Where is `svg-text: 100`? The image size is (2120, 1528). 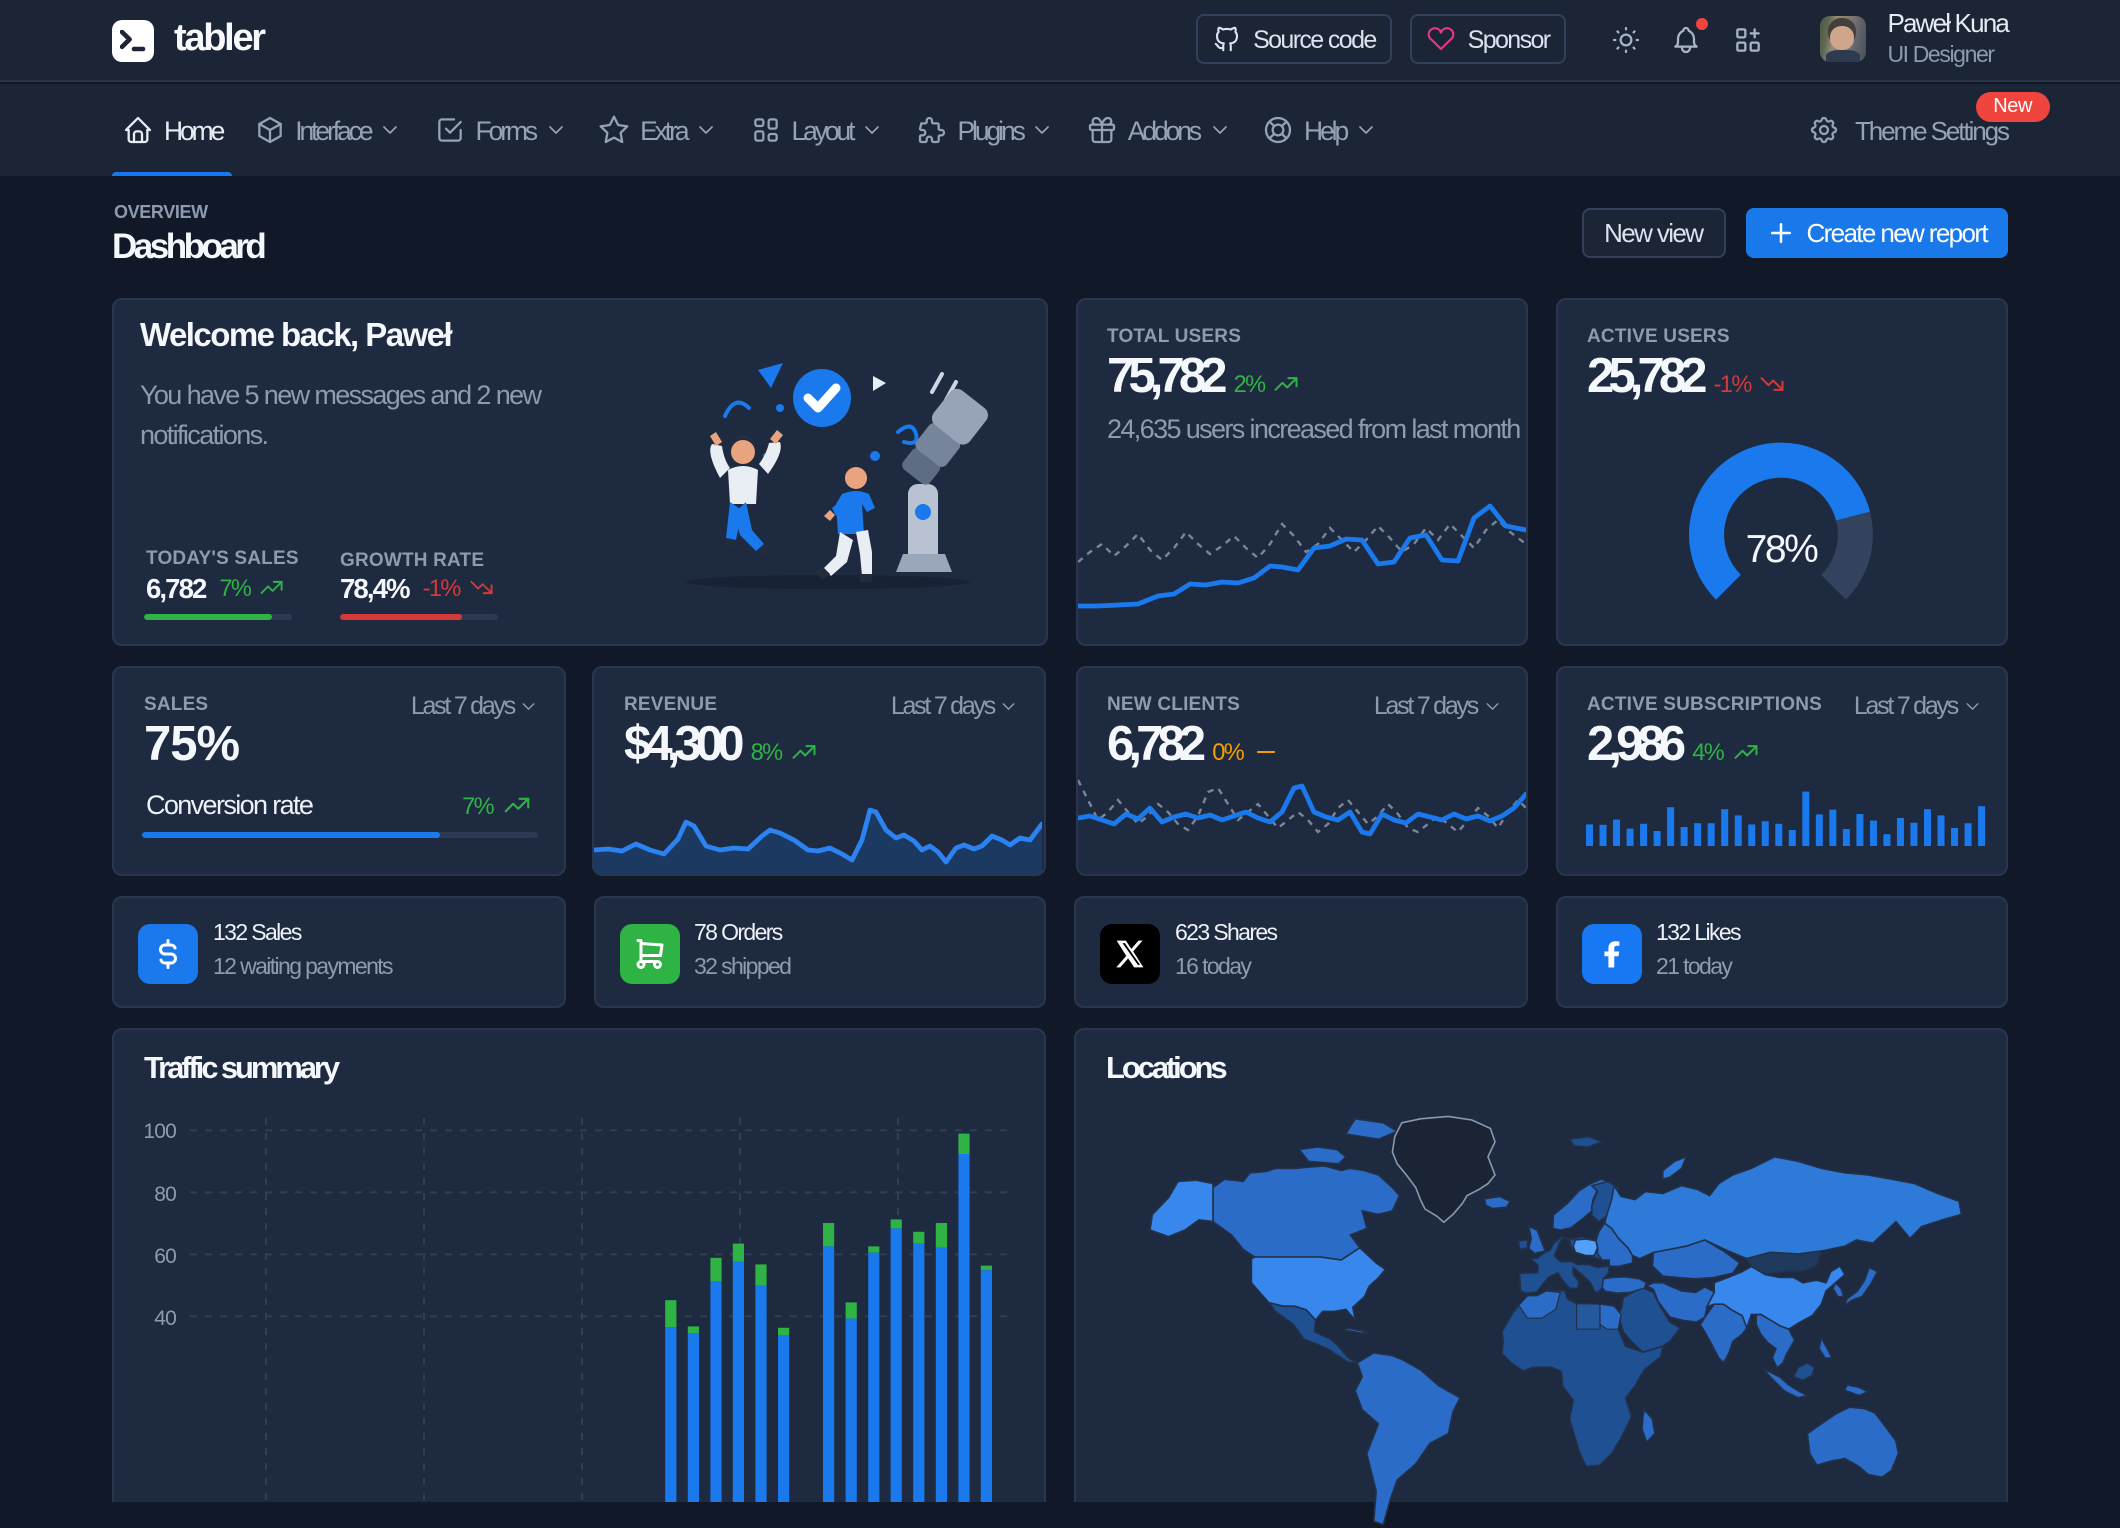 svg-text: 100 is located at coordinates (159, 1131).